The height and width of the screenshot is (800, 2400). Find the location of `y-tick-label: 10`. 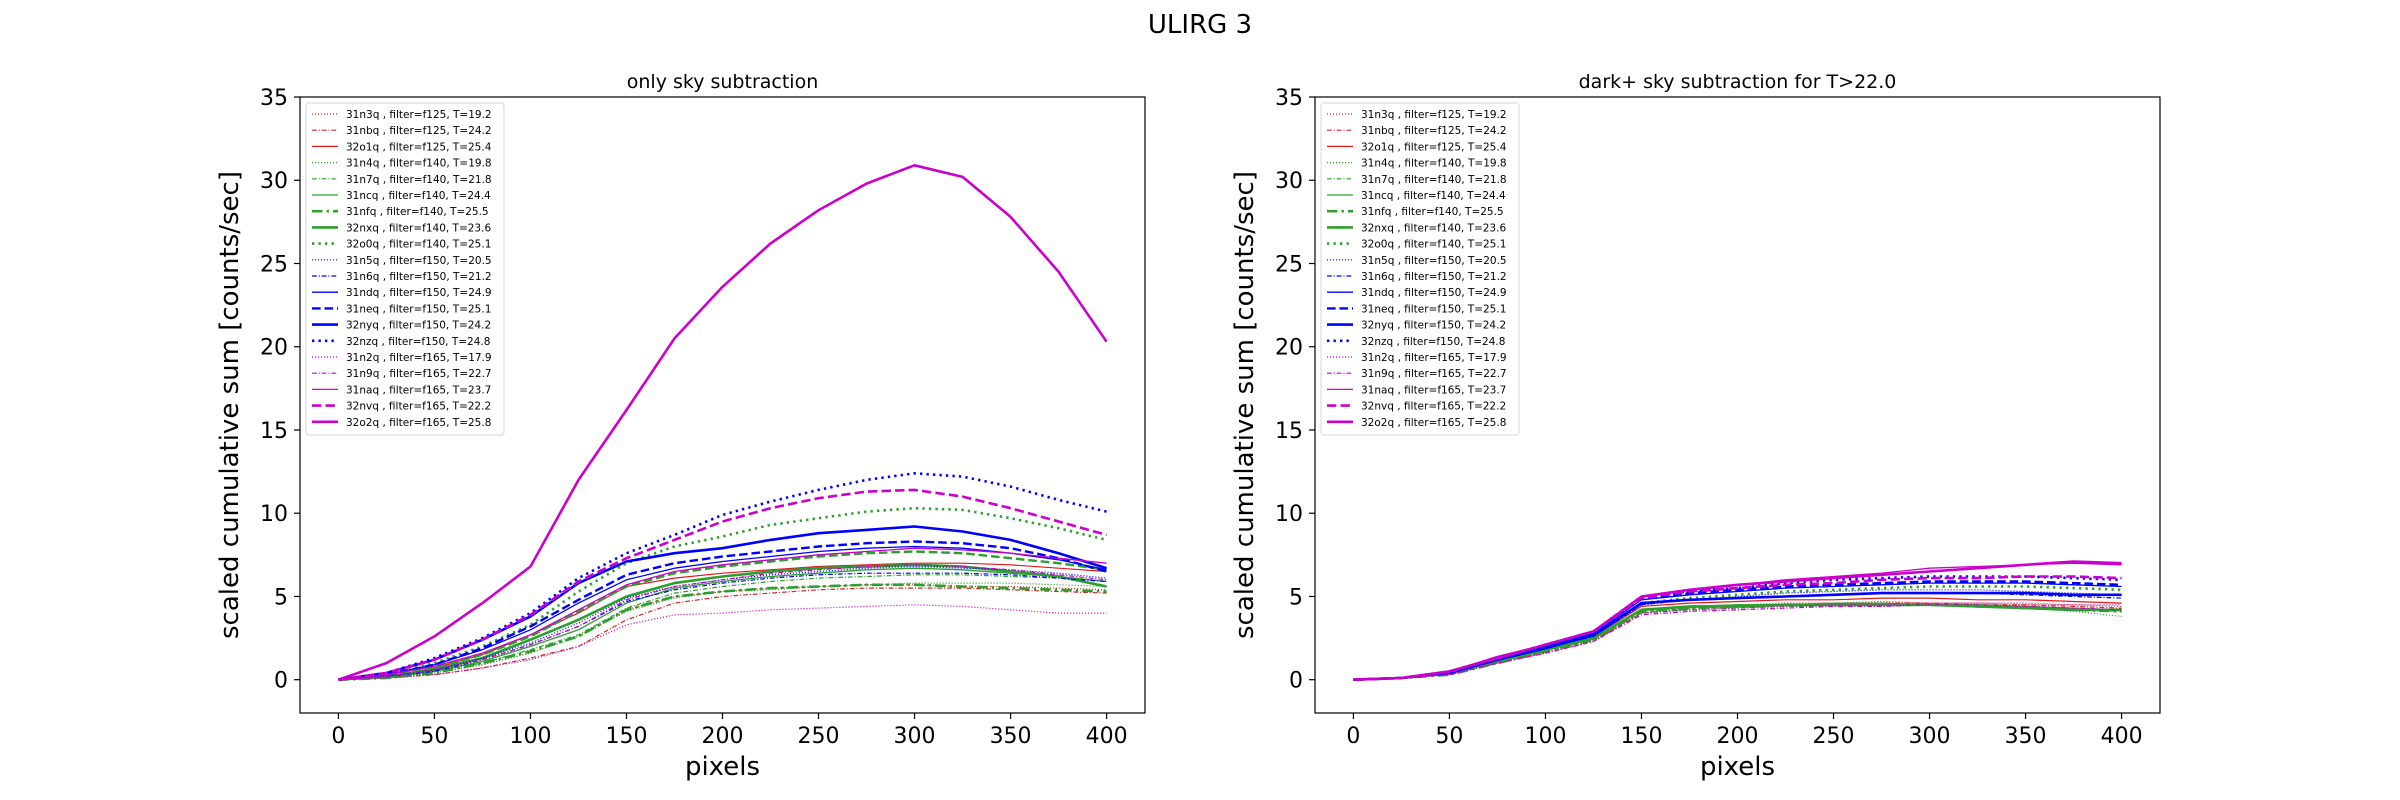

y-tick-label: 10 is located at coordinates (274, 514).